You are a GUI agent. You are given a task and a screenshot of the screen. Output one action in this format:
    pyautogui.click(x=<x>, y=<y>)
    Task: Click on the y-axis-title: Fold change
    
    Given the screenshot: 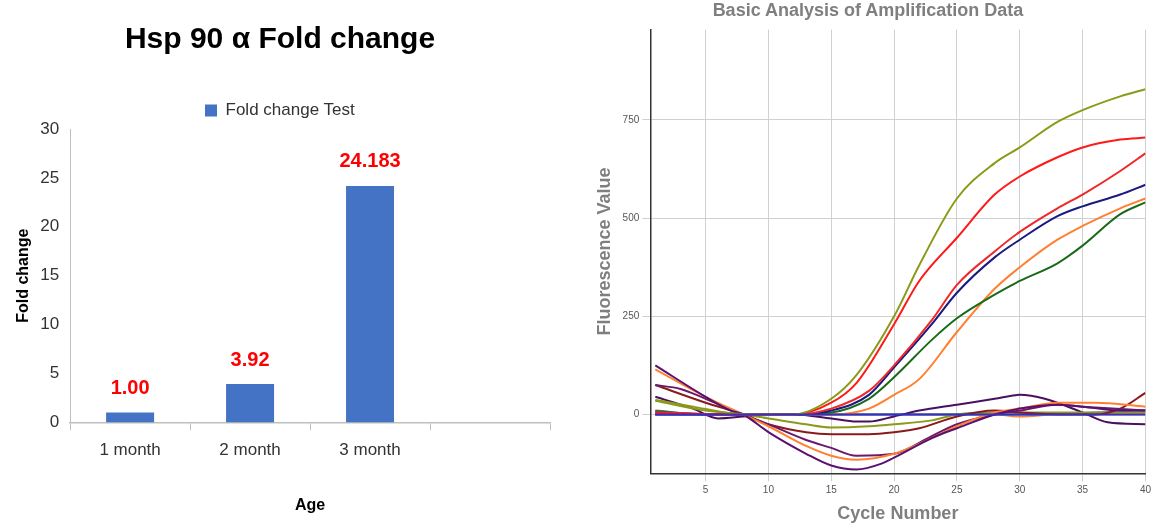 What is the action you would take?
    pyautogui.click(x=23, y=275)
    